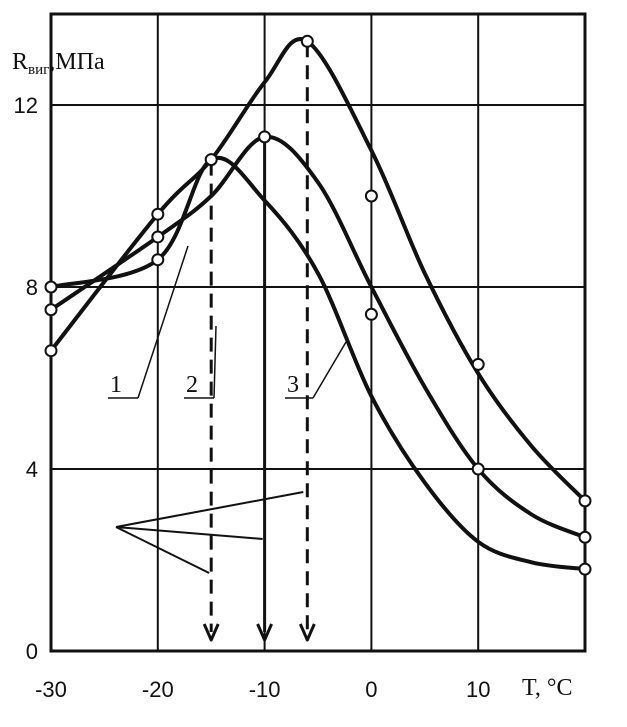 This screenshot has width=627, height=727. Describe the element at coordinates (293, 385) in the screenshot. I see `curve-label-3: 3` at that location.